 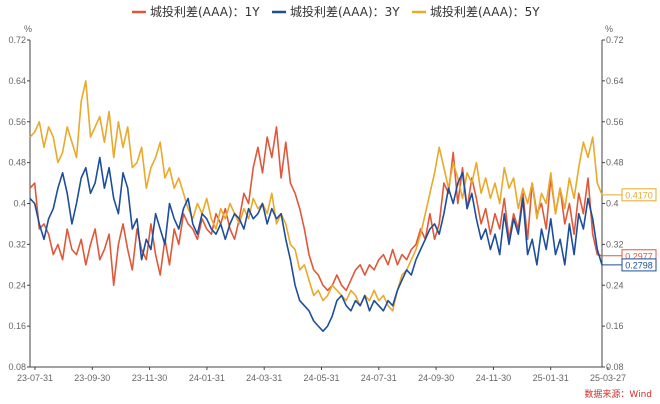 What do you see at coordinates (92, 378) in the screenshot?
I see `x-tick-label: 23-09-30` at bounding box center [92, 378].